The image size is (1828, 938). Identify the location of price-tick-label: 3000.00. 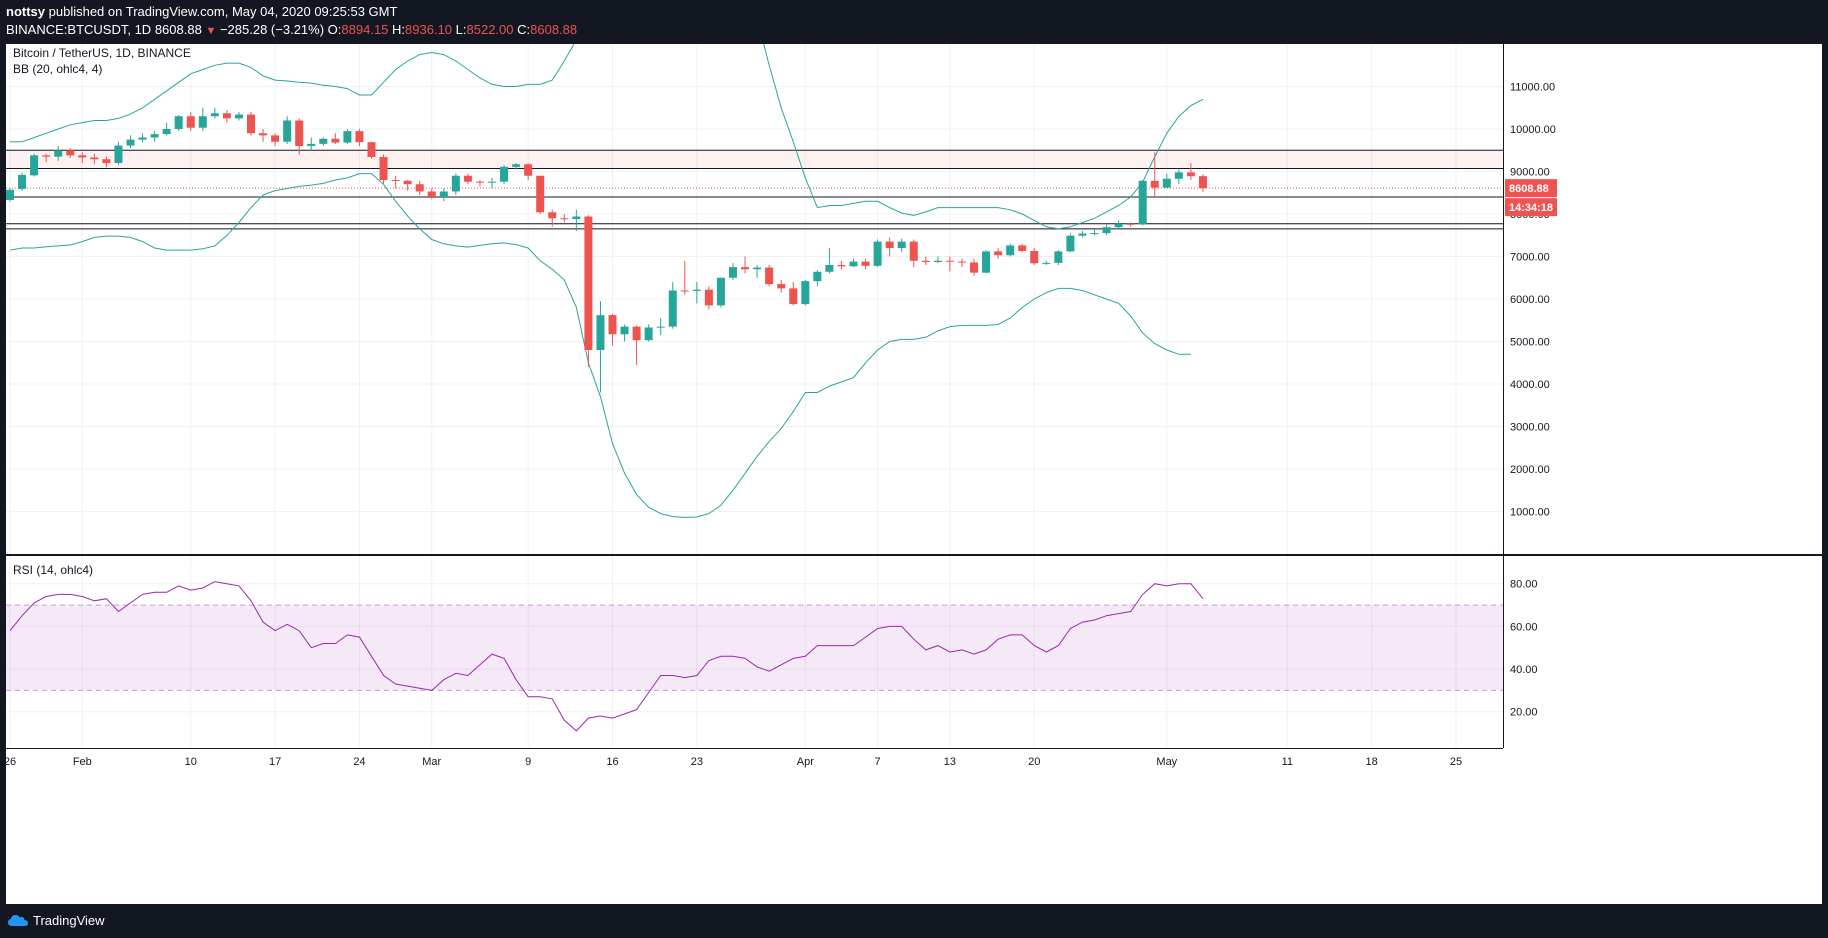
(1530, 428).